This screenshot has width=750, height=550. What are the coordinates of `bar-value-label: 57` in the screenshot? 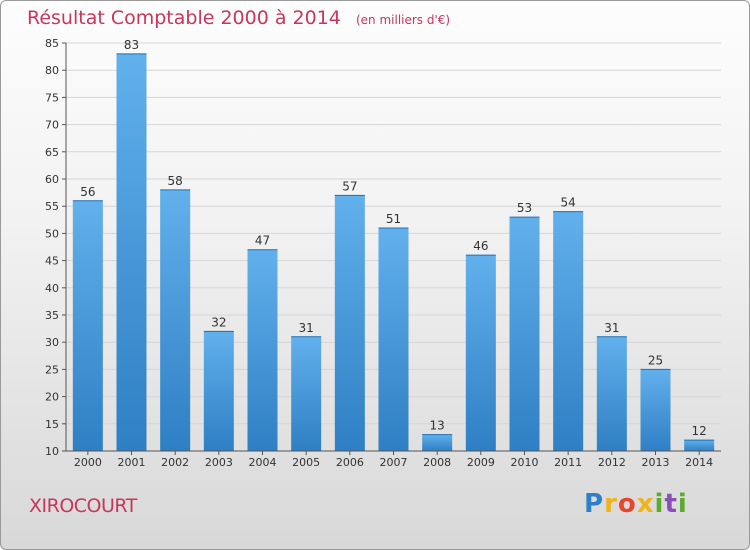 It's located at (349, 186).